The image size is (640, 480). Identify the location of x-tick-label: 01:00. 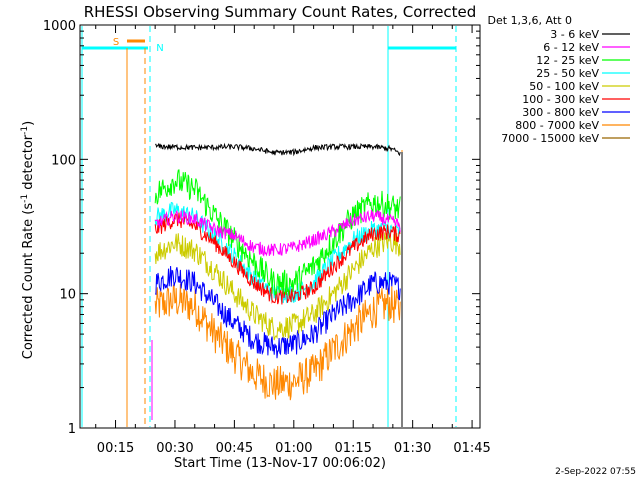
(293, 448).